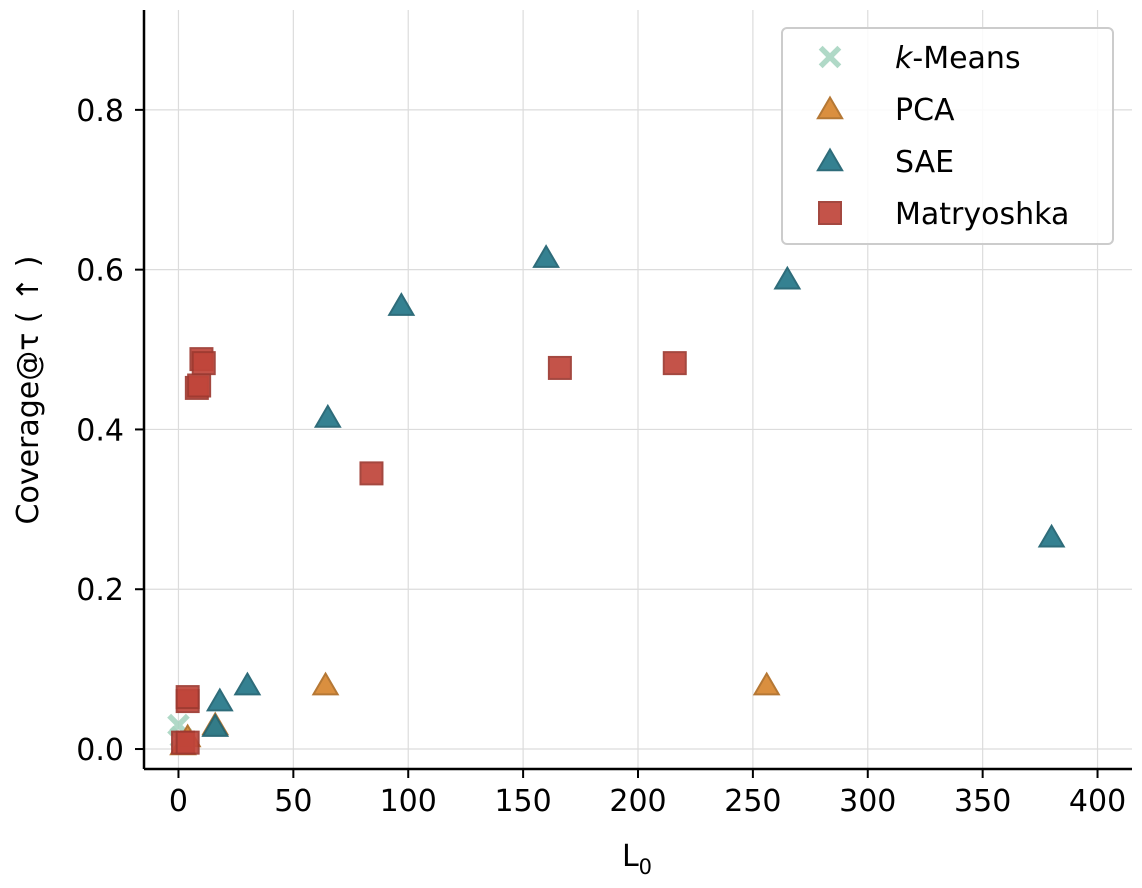 This screenshot has height=888, width=1142. Describe the element at coordinates (830, 107) in the screenshot. I see `legend-marker-pca` at that location.